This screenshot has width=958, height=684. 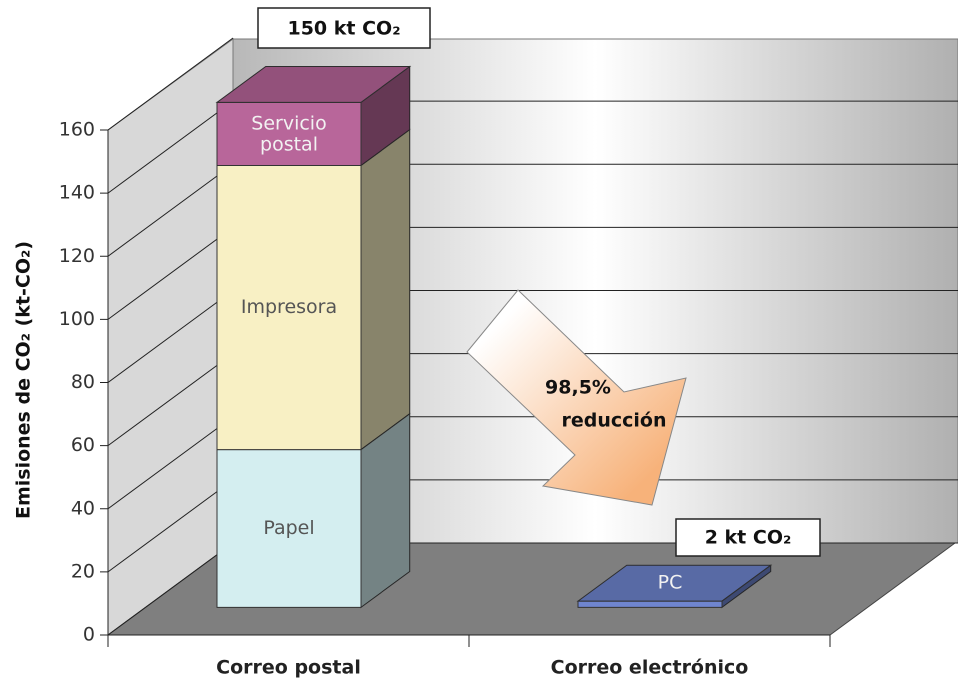 I want to click on segment-label: Papel, so click(x=288, y=528).